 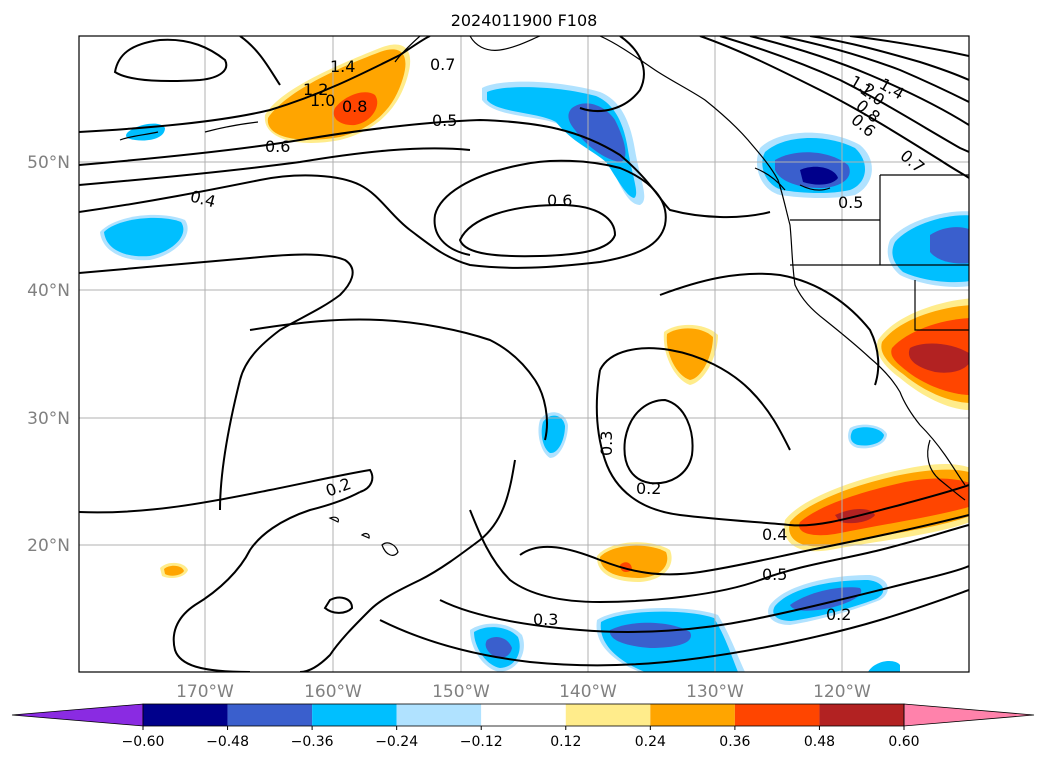 I want to click on colorbar-tick-label: 0.12, so click(x=565, y=742).